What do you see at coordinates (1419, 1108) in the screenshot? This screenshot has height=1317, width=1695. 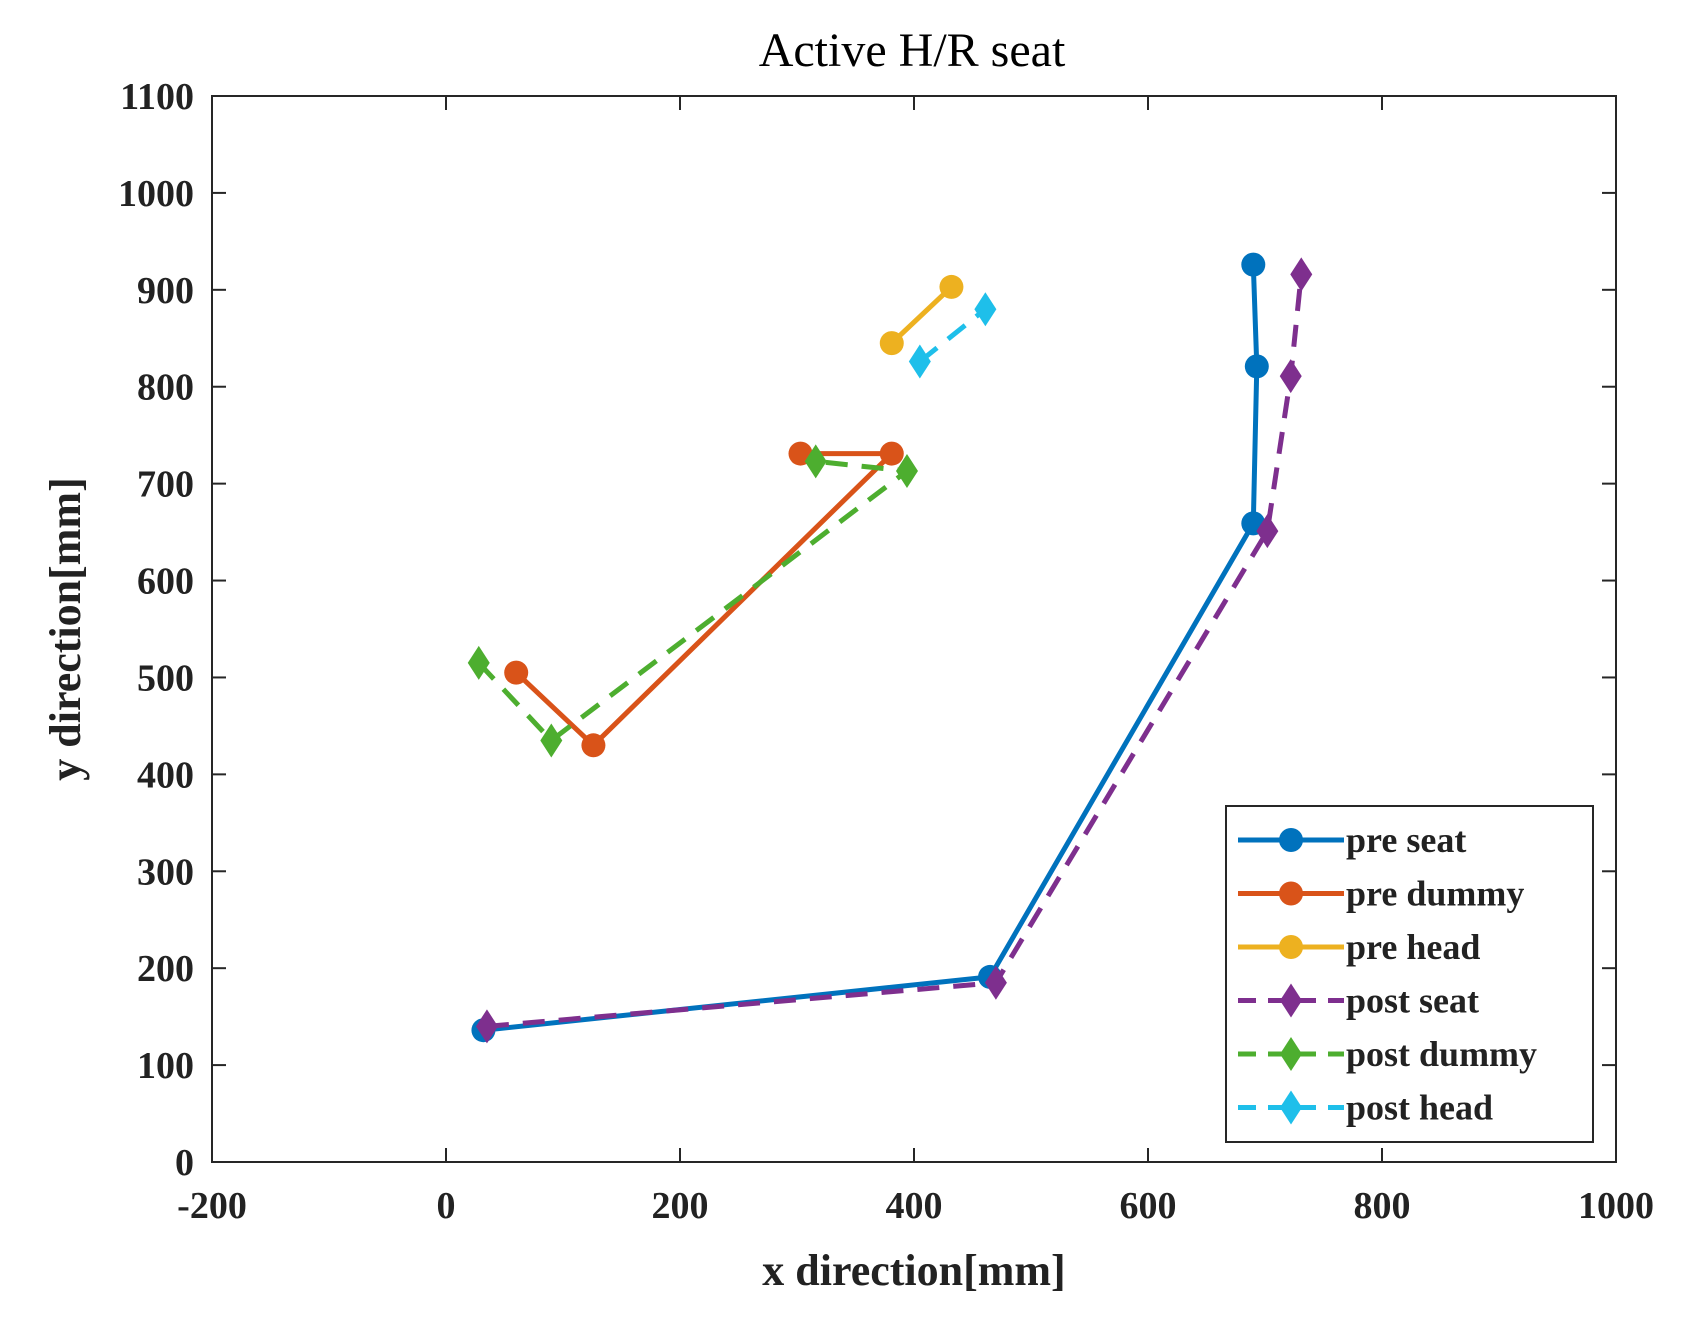 I see `legend-label-post-head: post head` at bounding box center [1419, 1108].